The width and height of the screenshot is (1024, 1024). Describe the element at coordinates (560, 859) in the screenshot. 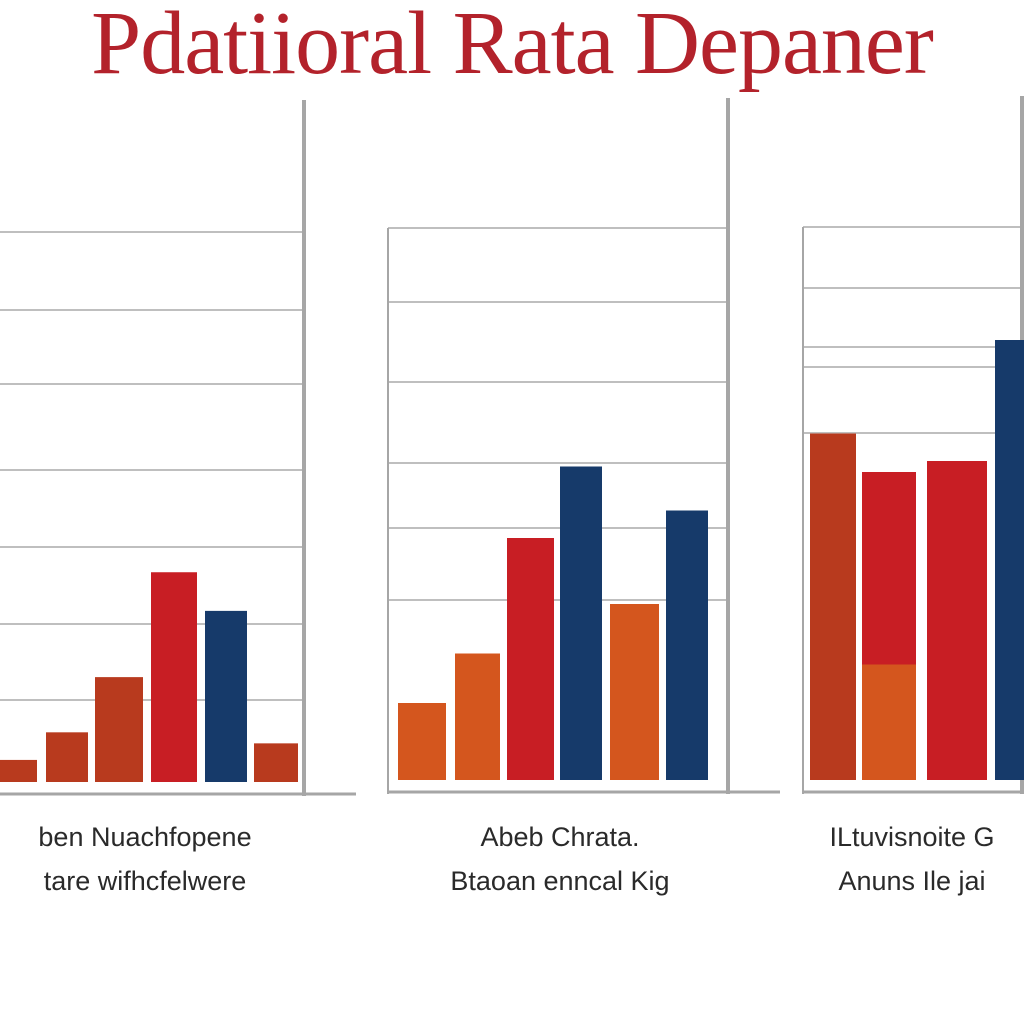

I see `chart-caption-2: Abeb Chrata. Btaoan enncal Kig` at that location.